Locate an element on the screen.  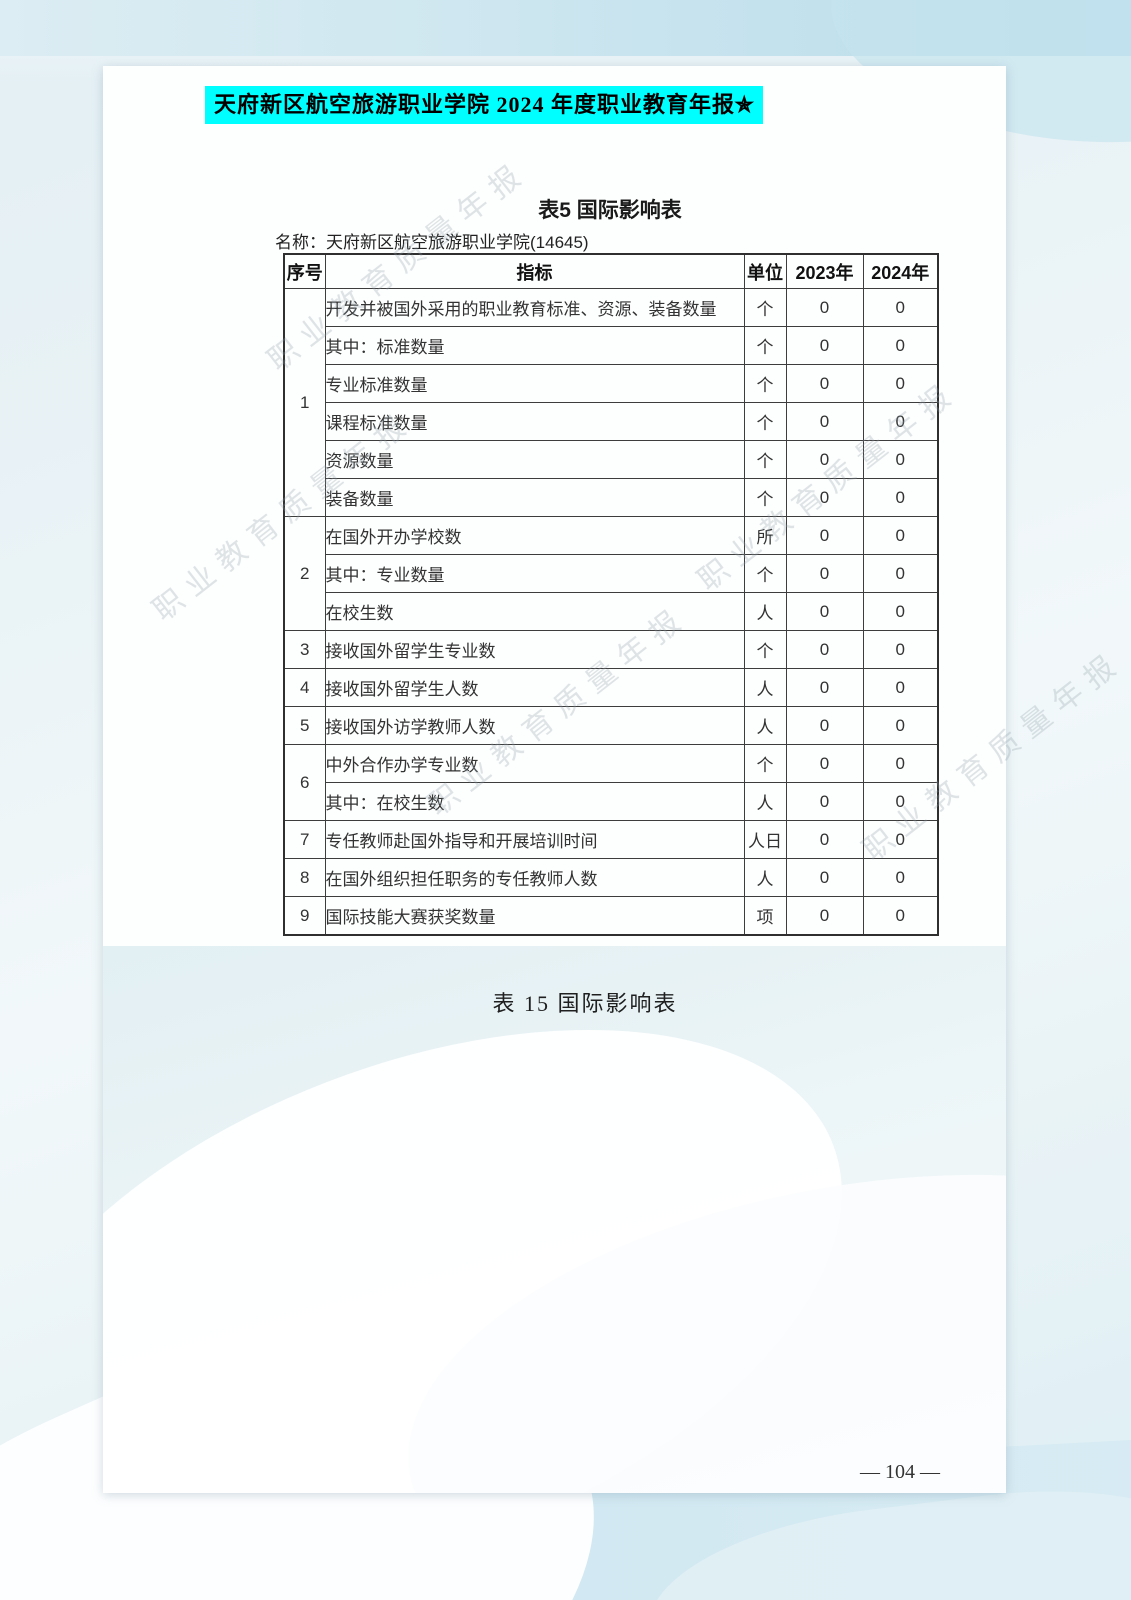
table-row: 7 专任教师赴国外指导和开展培训时间 人日 0 0 is located at coordinates (611, 839).